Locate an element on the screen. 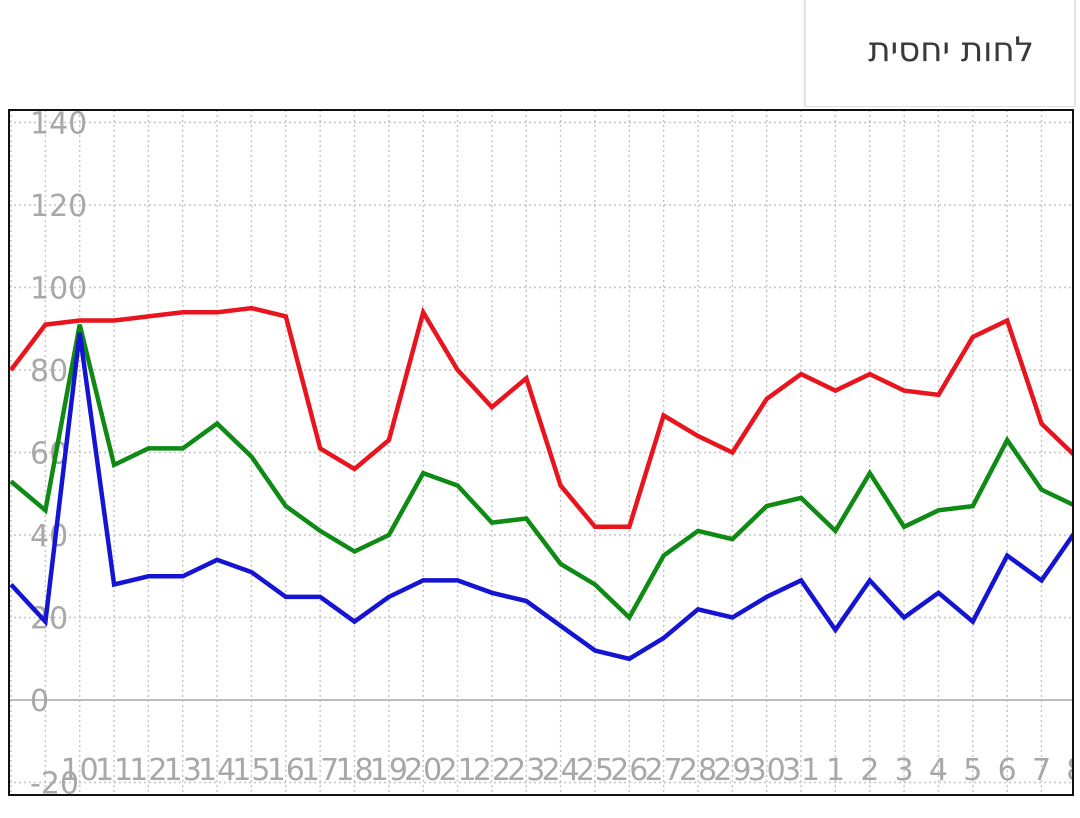 The width and height of the screenshot is (1080, 818). y-tick-label: 40 is located at coordinates (49, 536).